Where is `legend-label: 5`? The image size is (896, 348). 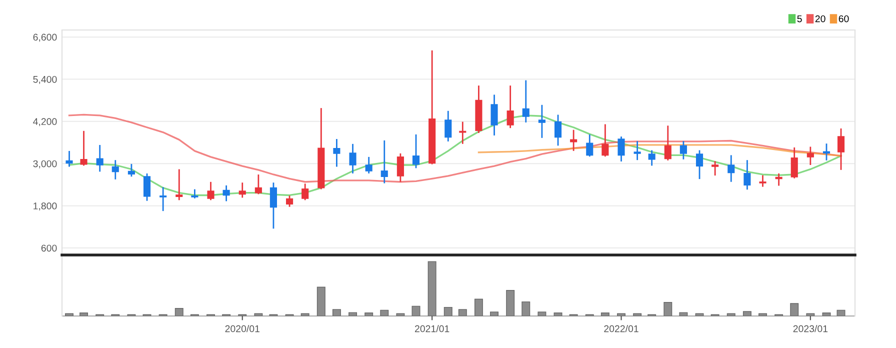 legend-label: 5 is located at coordinates (799, 18).